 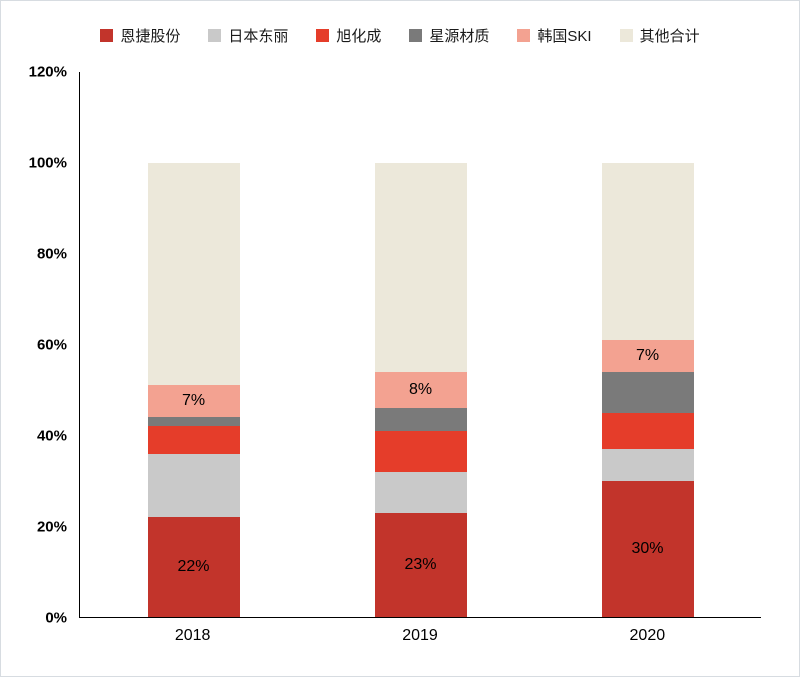 I want to click on segment-value-label: 22%, so click(x=193, y=567).